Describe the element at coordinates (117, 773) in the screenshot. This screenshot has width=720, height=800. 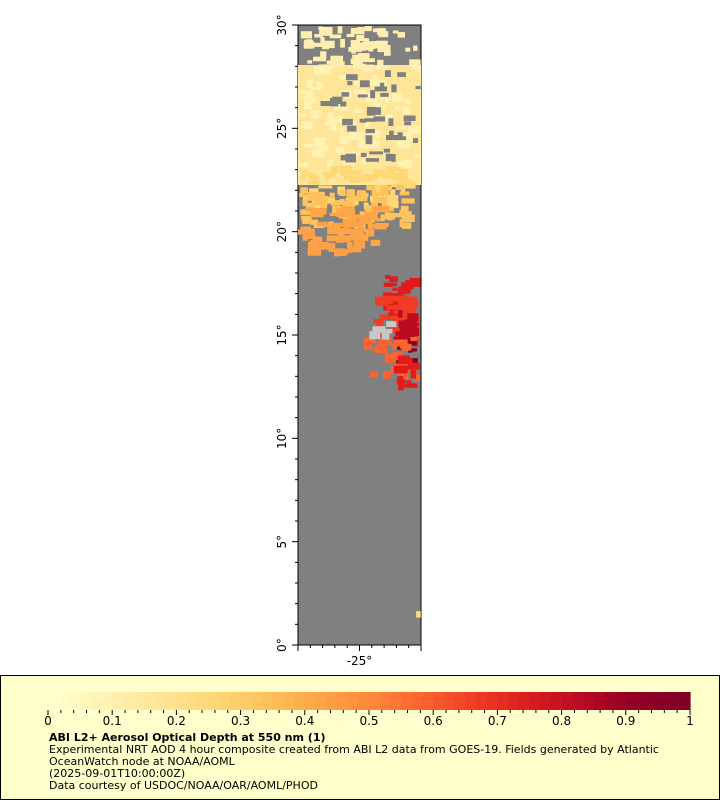
I see `caption-timestamp: (2025-09-01T10:00:00Z)` at that location.